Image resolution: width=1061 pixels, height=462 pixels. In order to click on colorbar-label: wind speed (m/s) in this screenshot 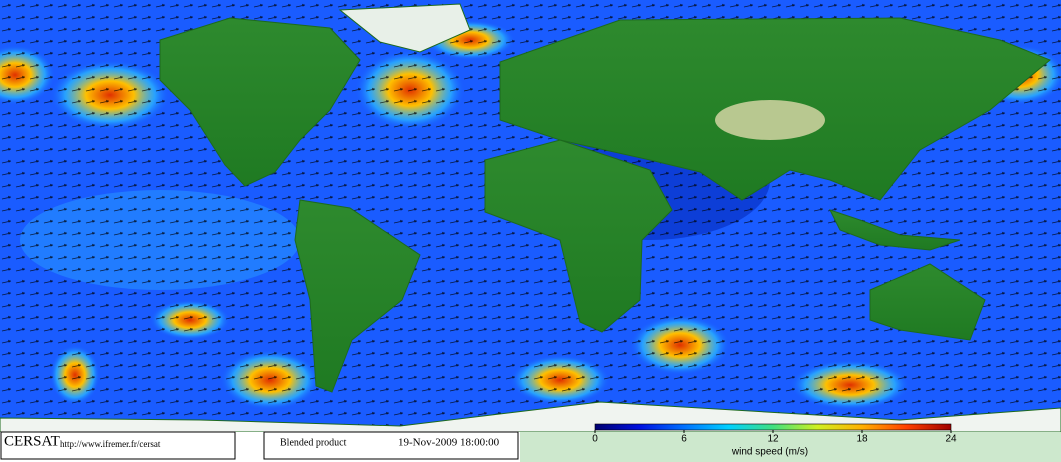, I will do `click(769, 452)`.